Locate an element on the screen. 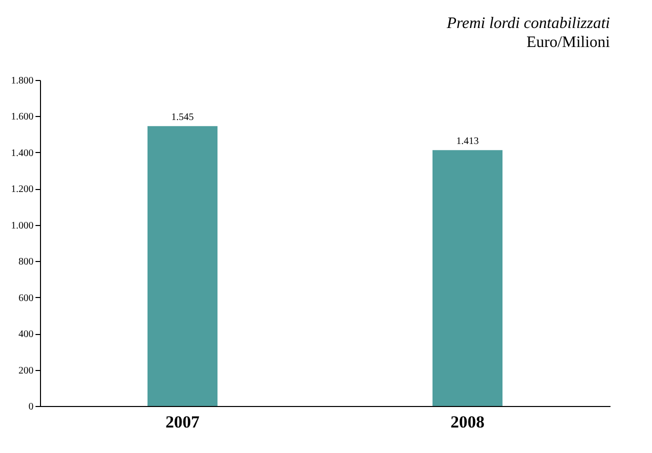  y-tick-label: 200 is located at coordinates (26, 370).